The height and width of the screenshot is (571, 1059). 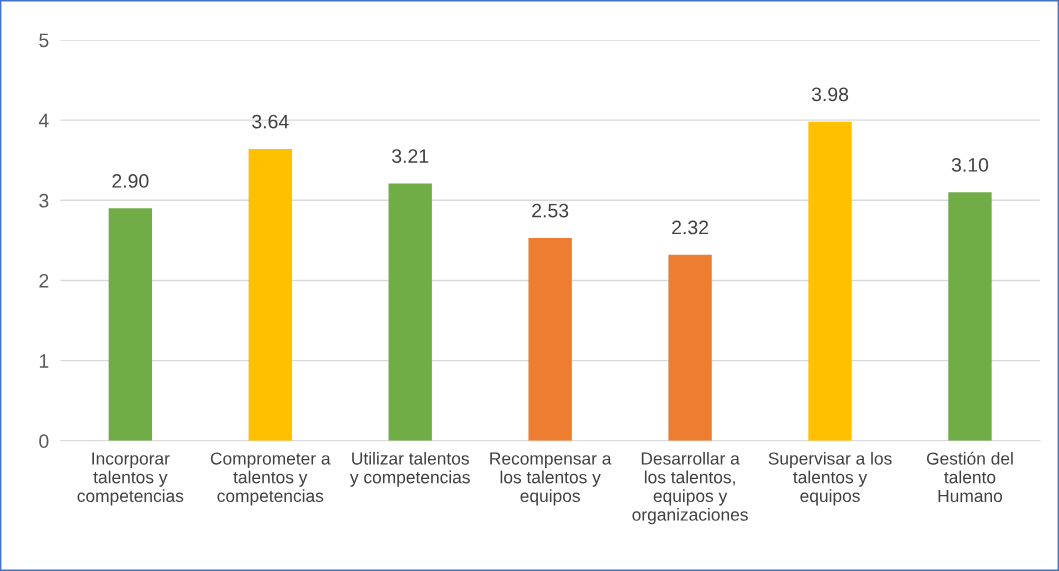 I want to click on data-label: 3.10, so click(x=970, y=165).